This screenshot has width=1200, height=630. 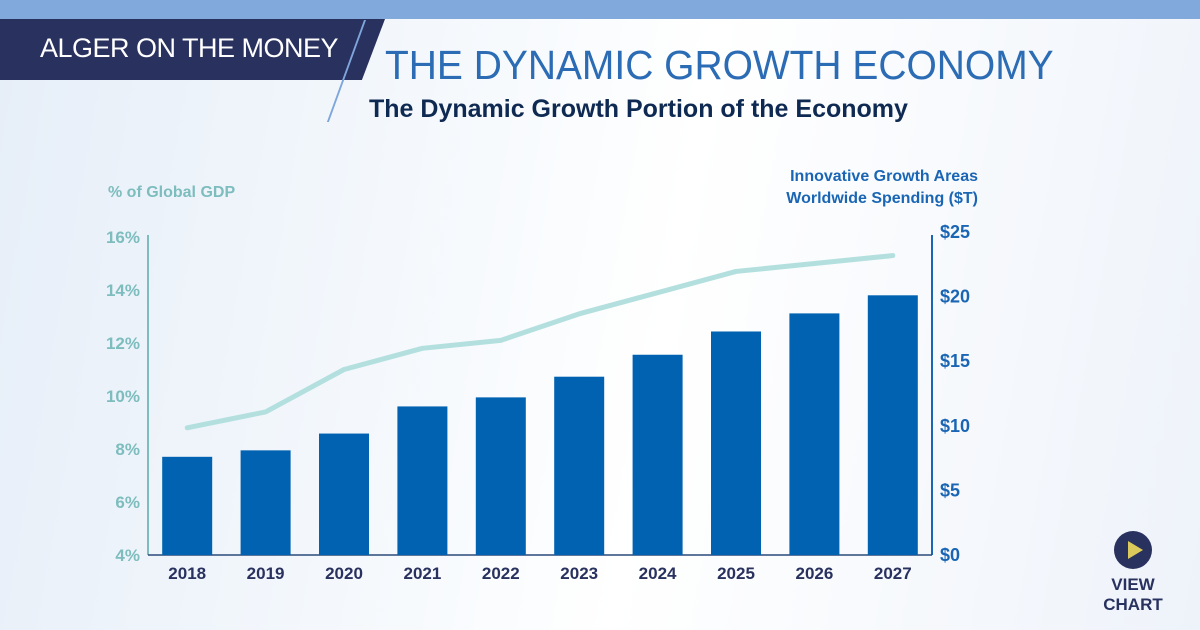 I want to click on bar-2022, so click(x=500, y=476).